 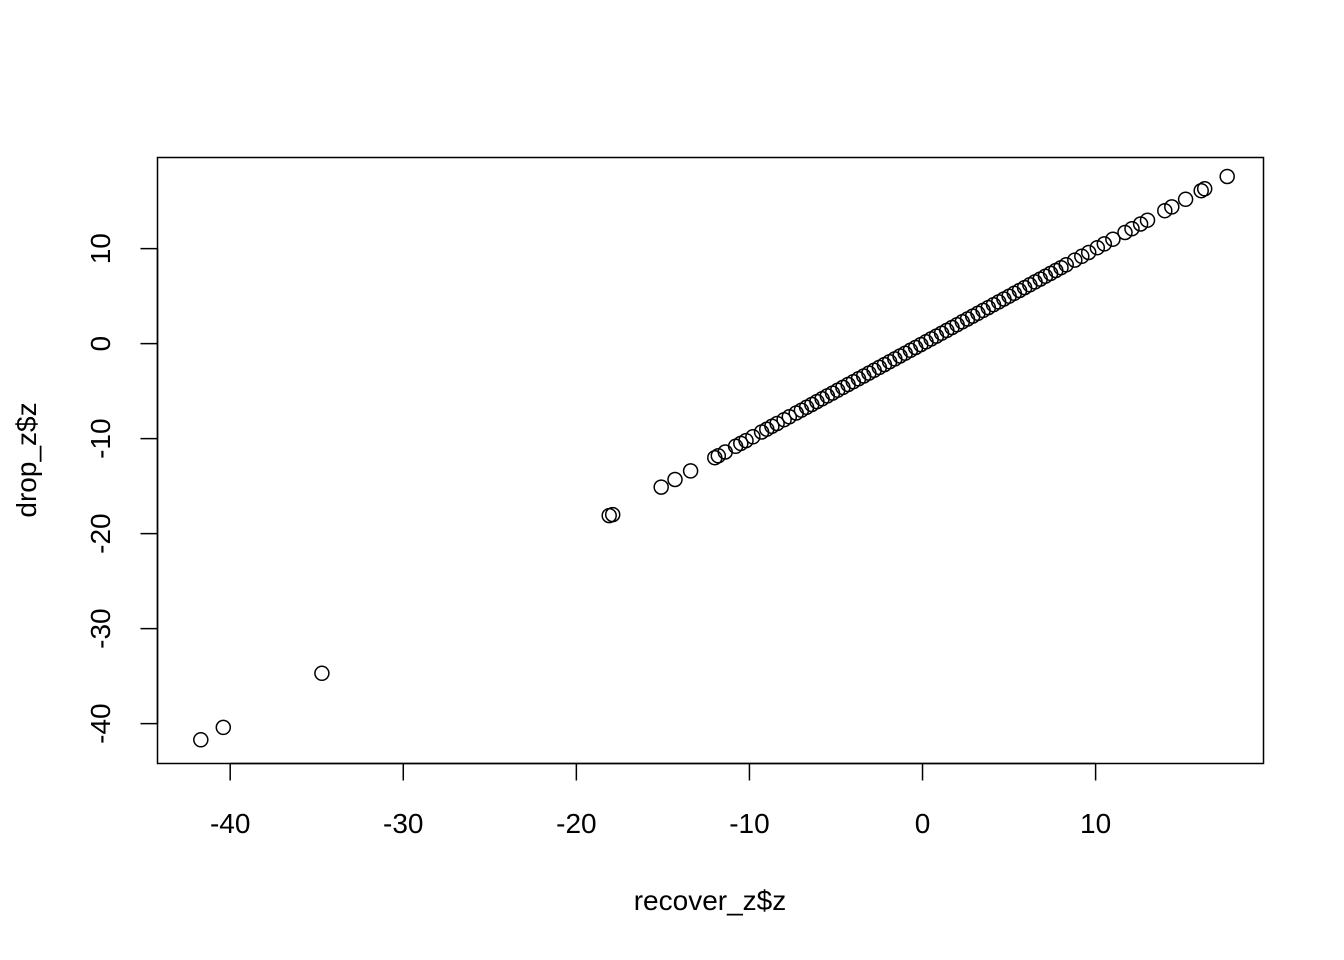 I want to click on y-axis-label: drop_z$z, so click(x=26, y=459).